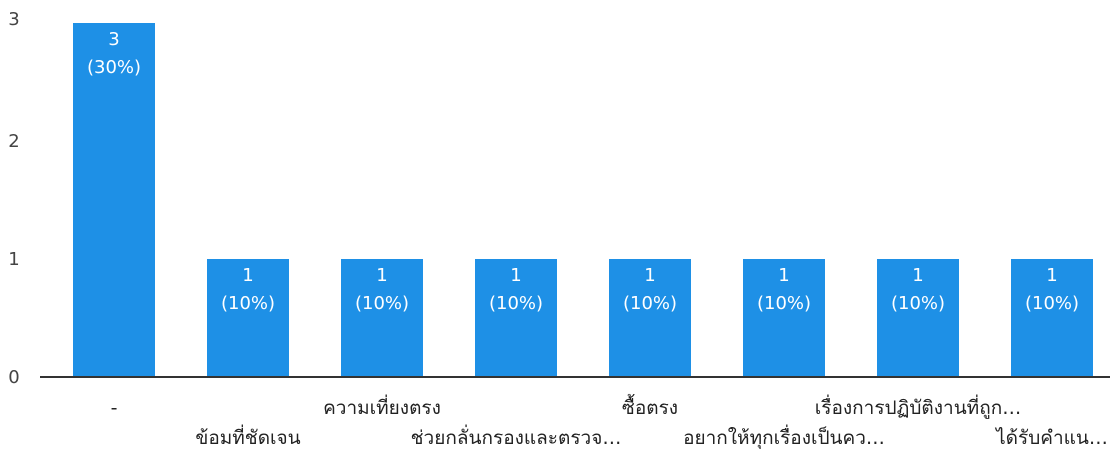 This screenshot has width=1110, height=450. Describe the element at coordinates (113, 39) in the screenshot. I see `bar-value-label: 3` at that location.